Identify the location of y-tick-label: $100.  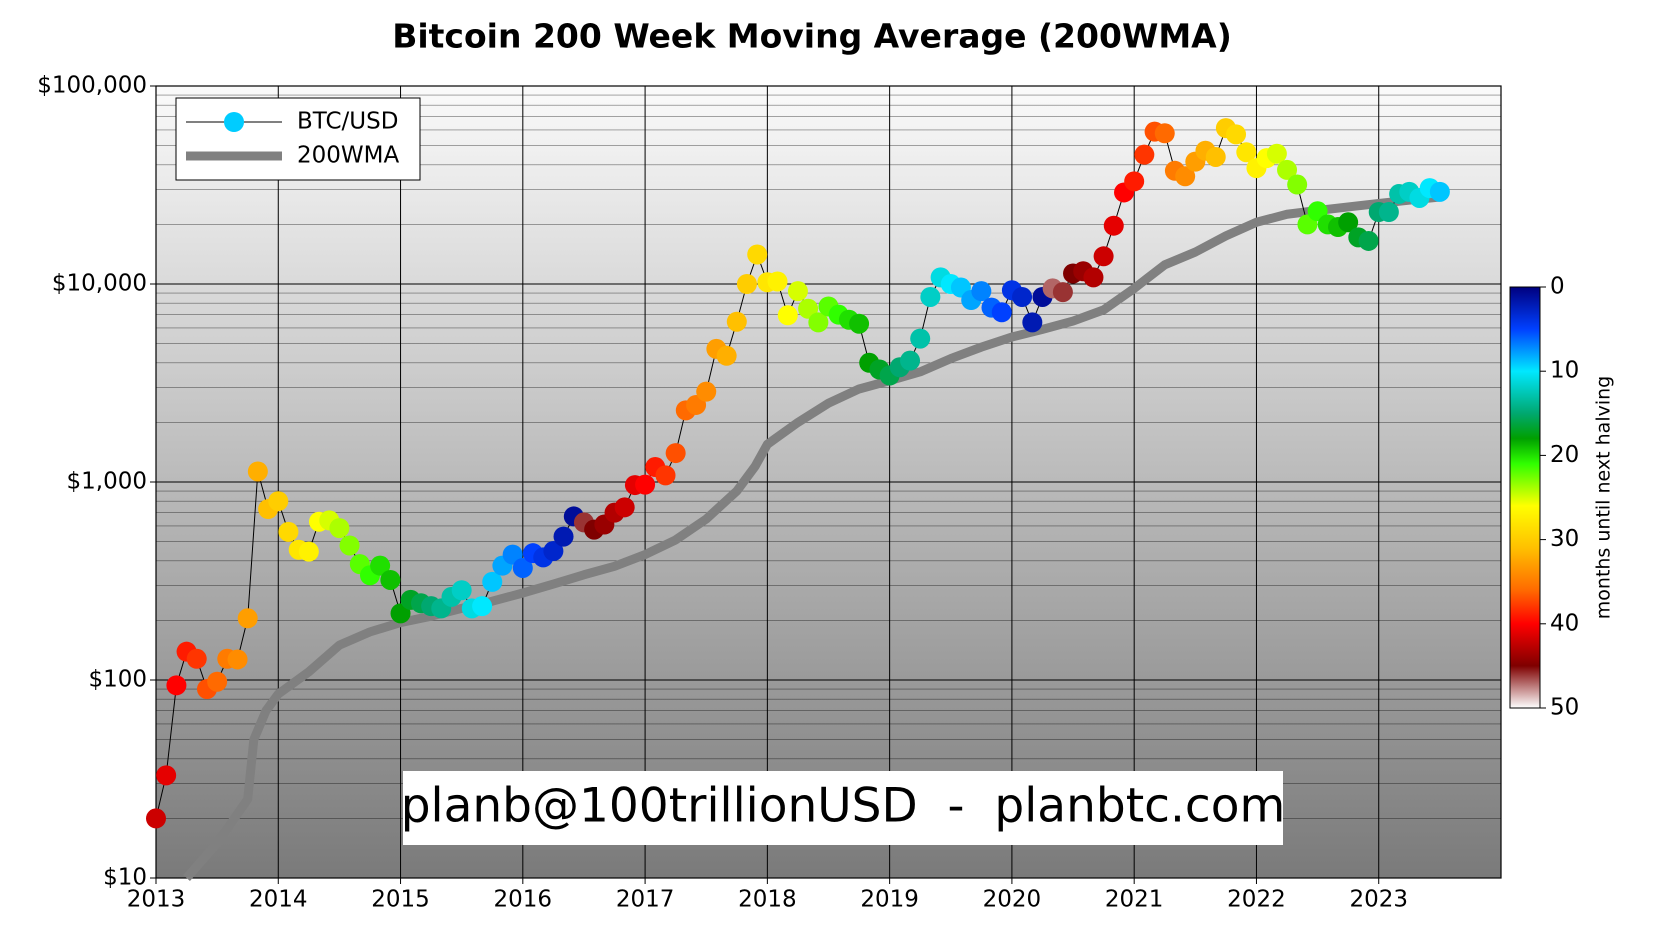
(117, 680).